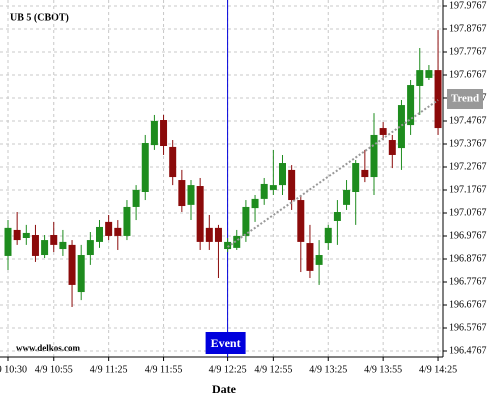 This screenshot has height=400, width=500. I want to click on y-tick-label: 197.7767, so click(468, 51).